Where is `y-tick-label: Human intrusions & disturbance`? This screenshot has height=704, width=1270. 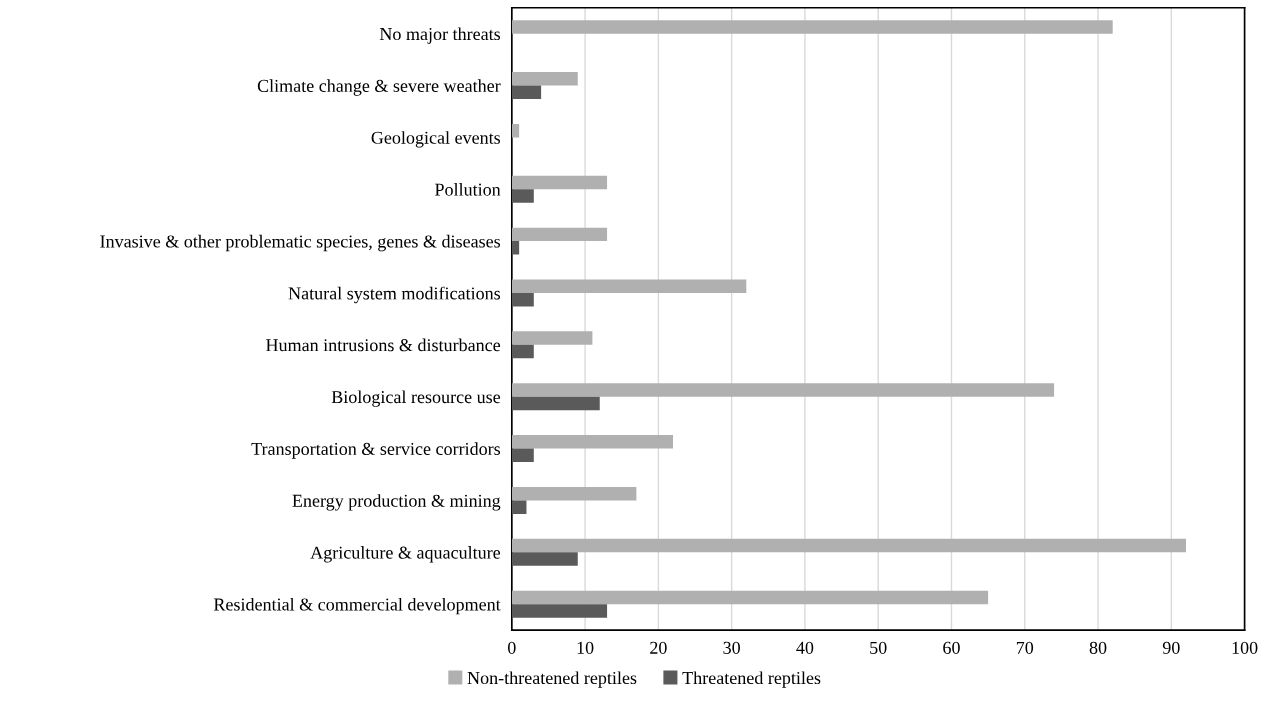
y-tick-label: Human intrusions & disturbance is located at coordinates (383, 345).